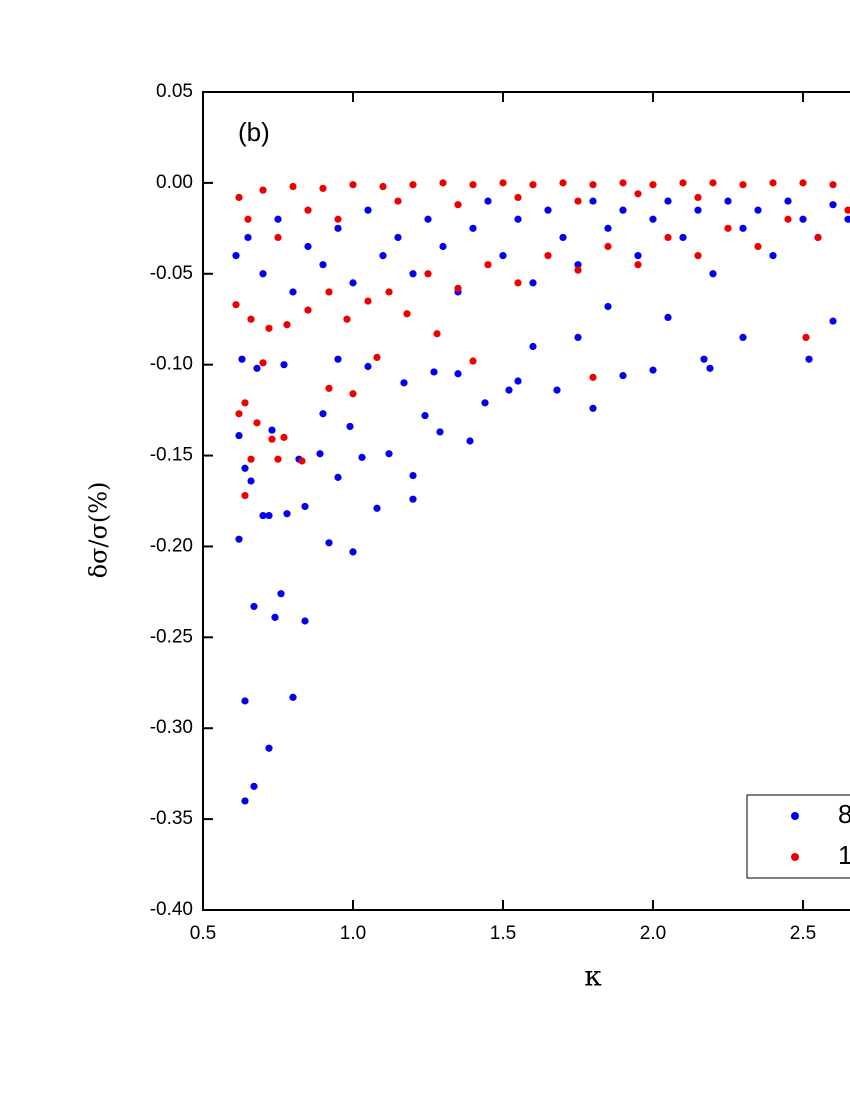 This screenshot has width=850, height=1100. I want to click on x-tick-label: 2.5, so click(803, 933).